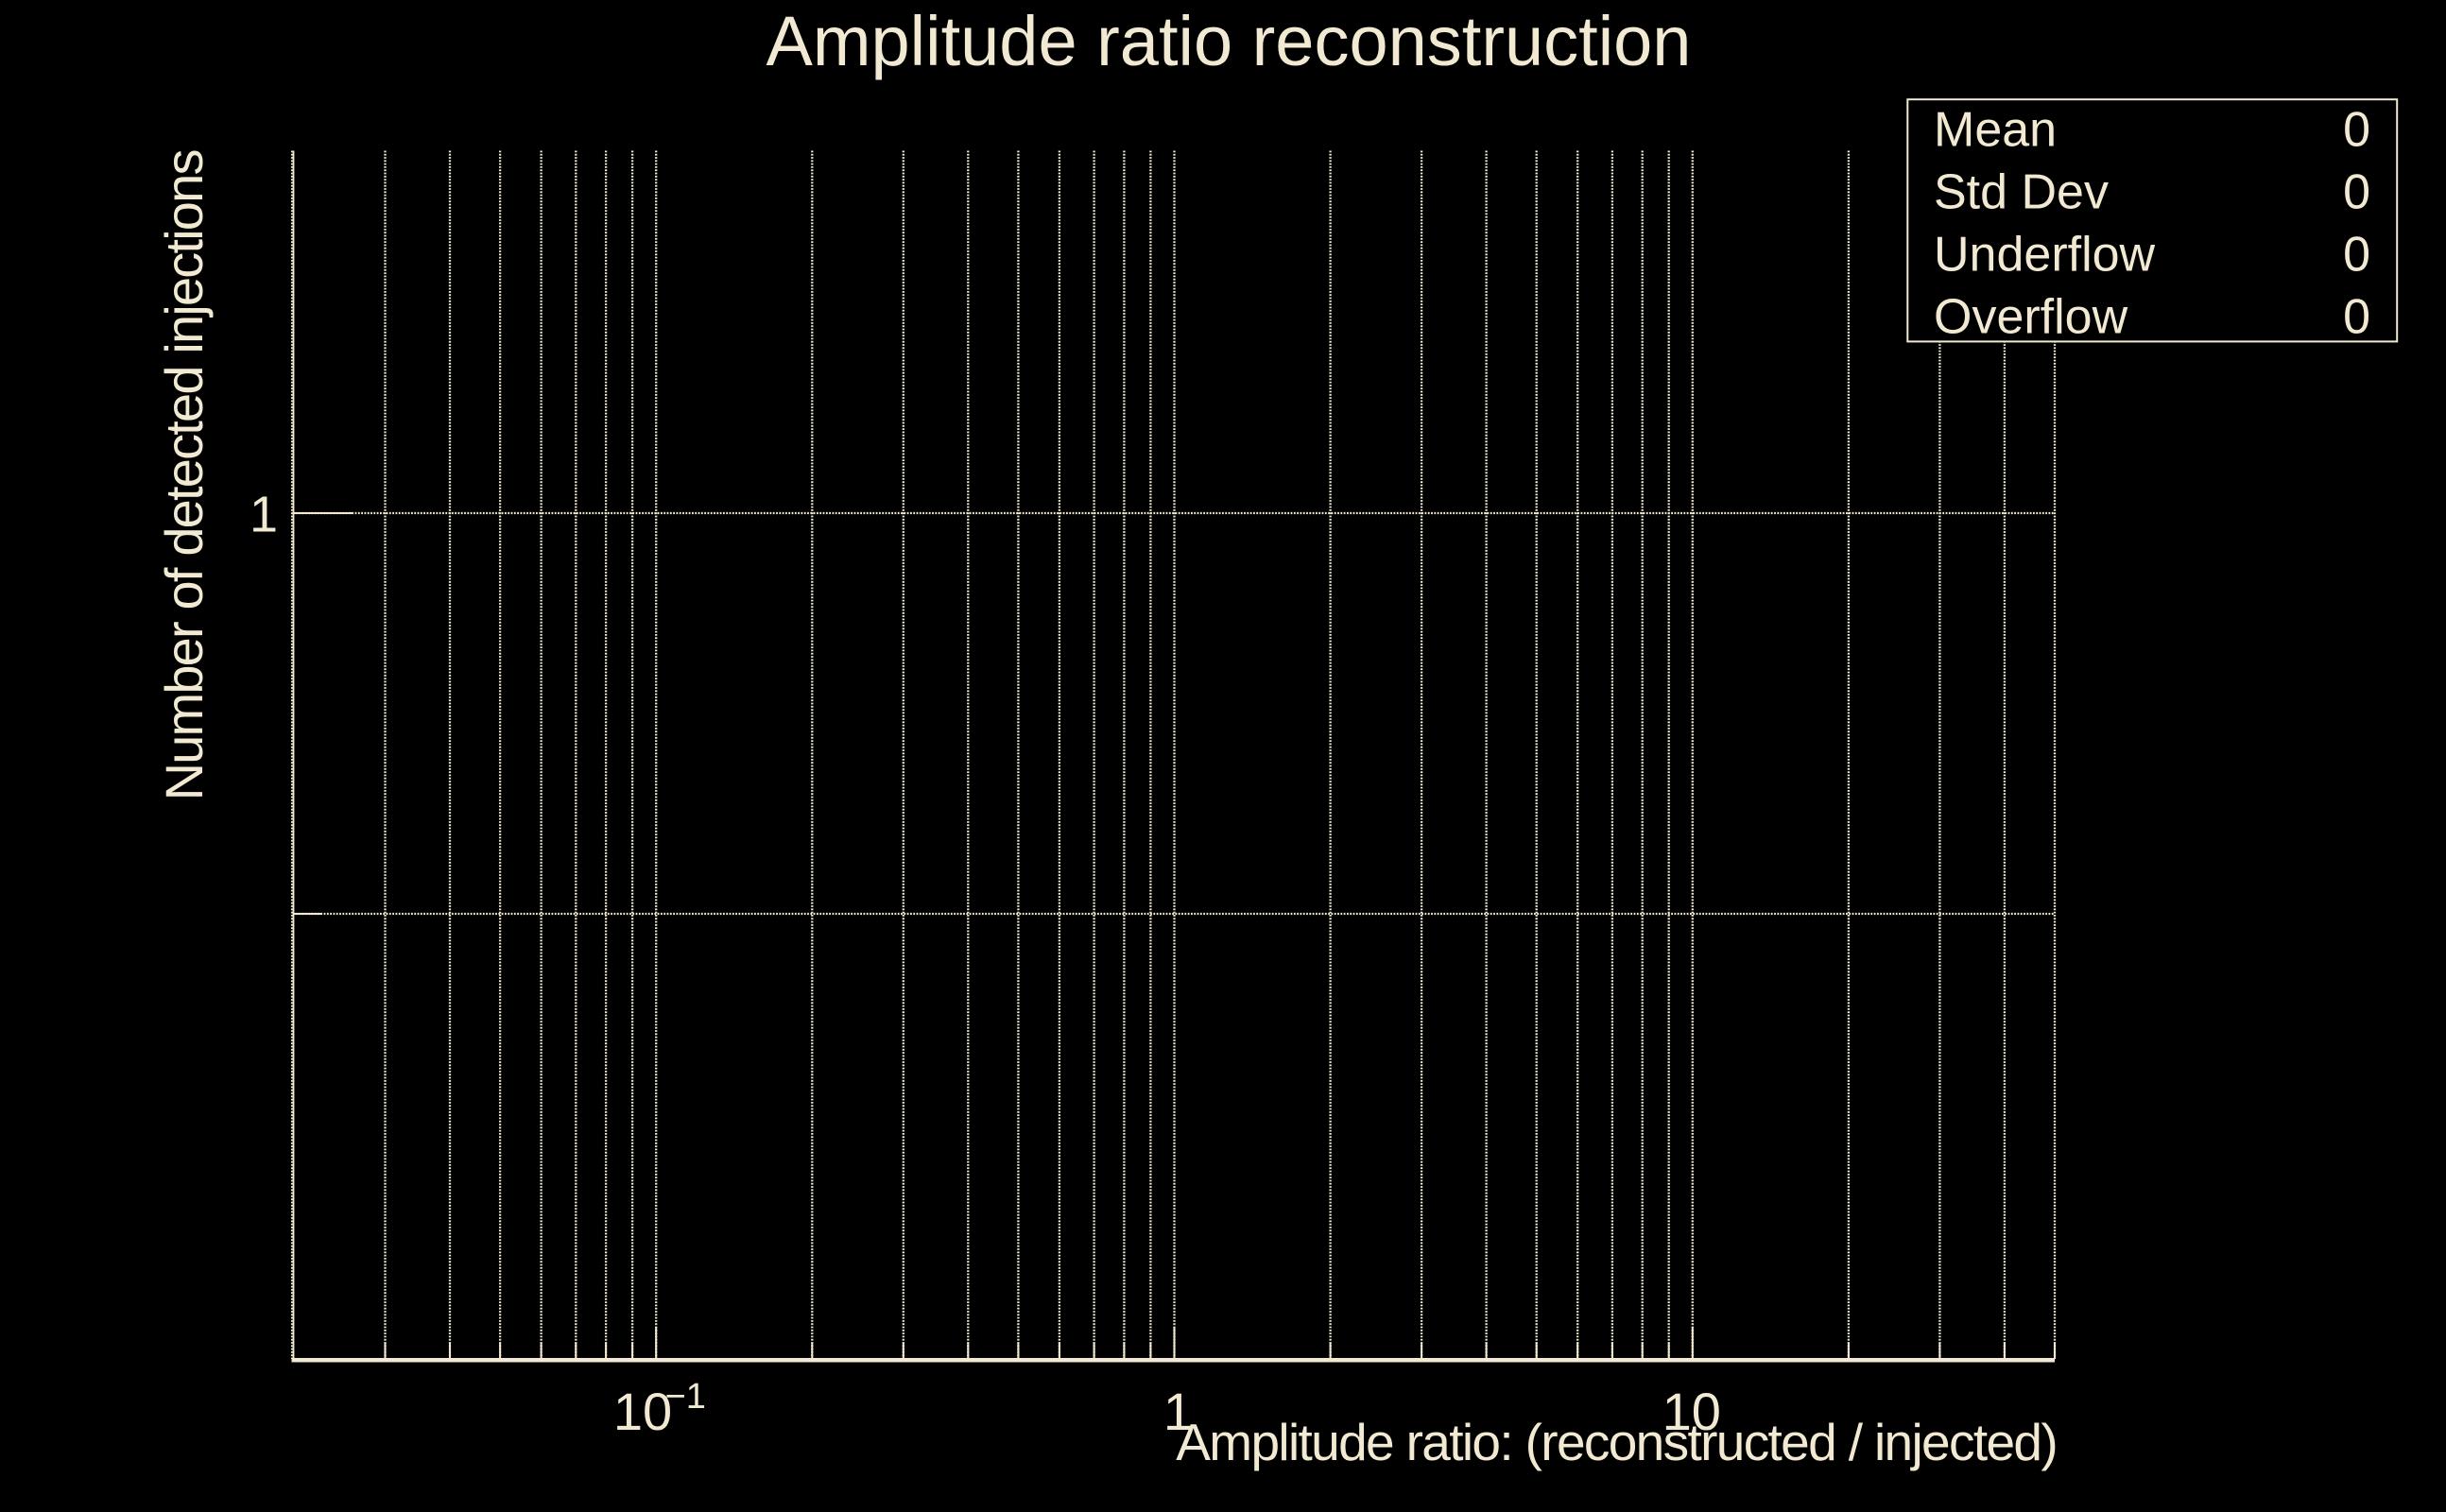 Image resolution: width=2446 pixels, height=1512 pixels. I want to click on svg-text: Mean, so click(1996, 130).